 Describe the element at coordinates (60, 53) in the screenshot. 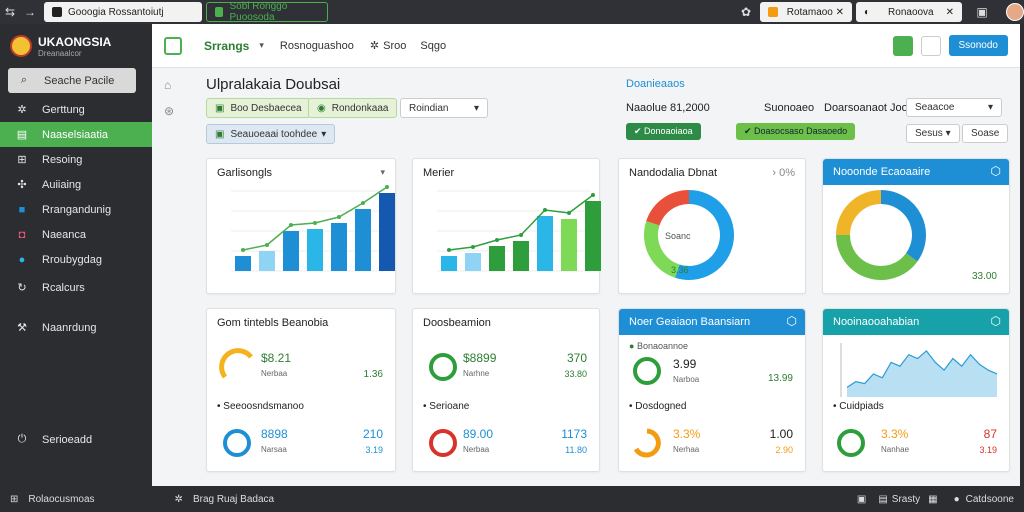

I see `logo-subtitle: Dreanaalcor` at that location.